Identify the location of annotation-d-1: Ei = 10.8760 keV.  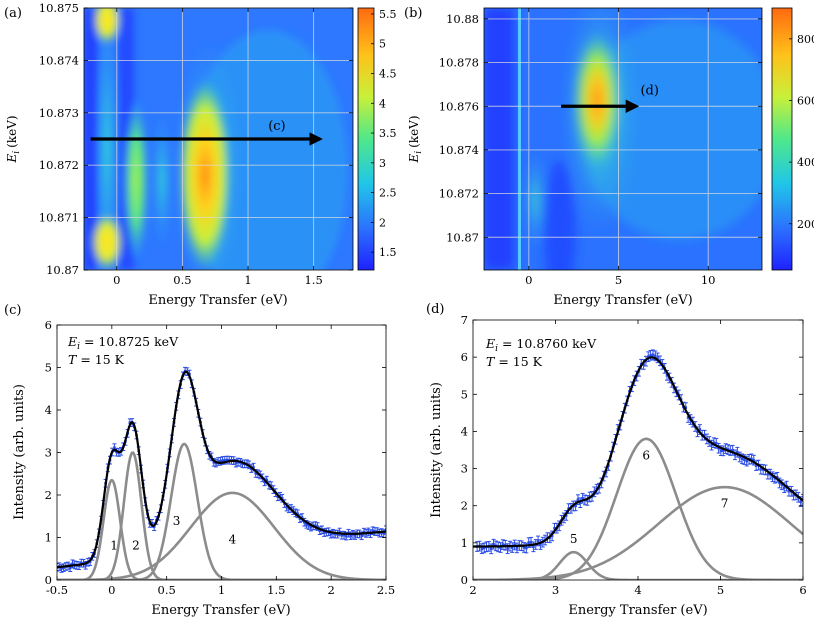
(541, 345).